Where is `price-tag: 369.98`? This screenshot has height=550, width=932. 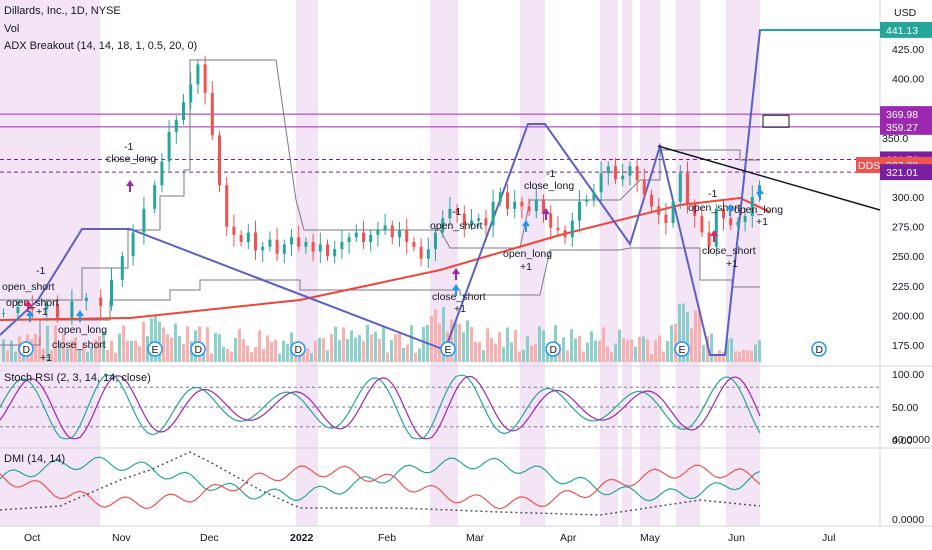 price-tag: 369.98 is located at coordinates (906, 114).